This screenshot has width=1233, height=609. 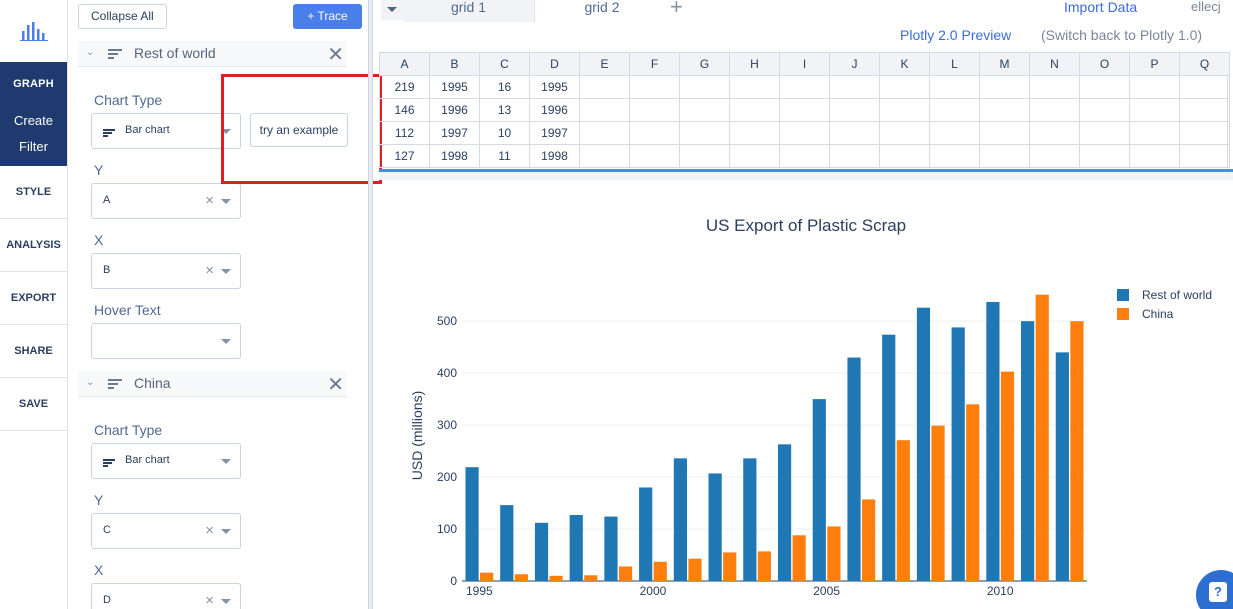 What do you see at coordinates (904, 64) in the screenshot?
I see `column-header: K` at bounding box center [904, 64].